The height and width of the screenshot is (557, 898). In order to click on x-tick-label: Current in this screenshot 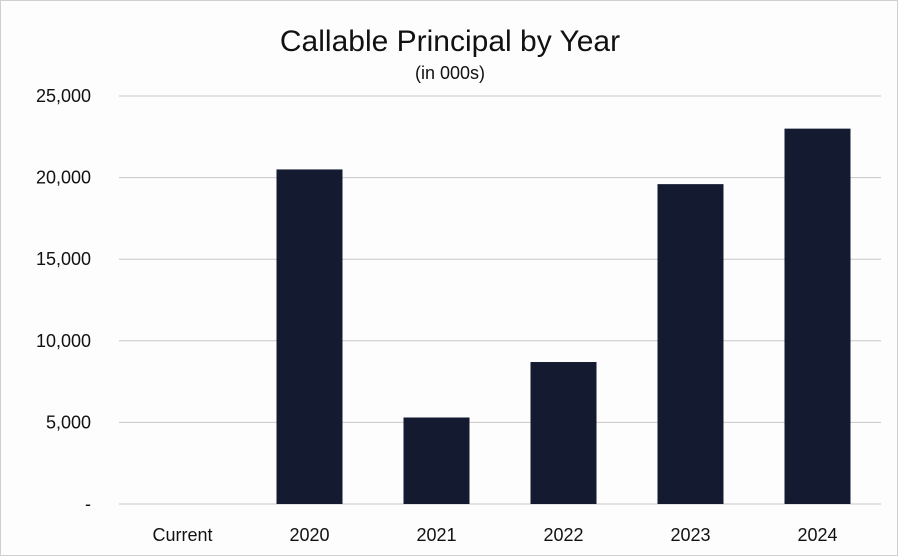, I will do `click(182, 535)`.